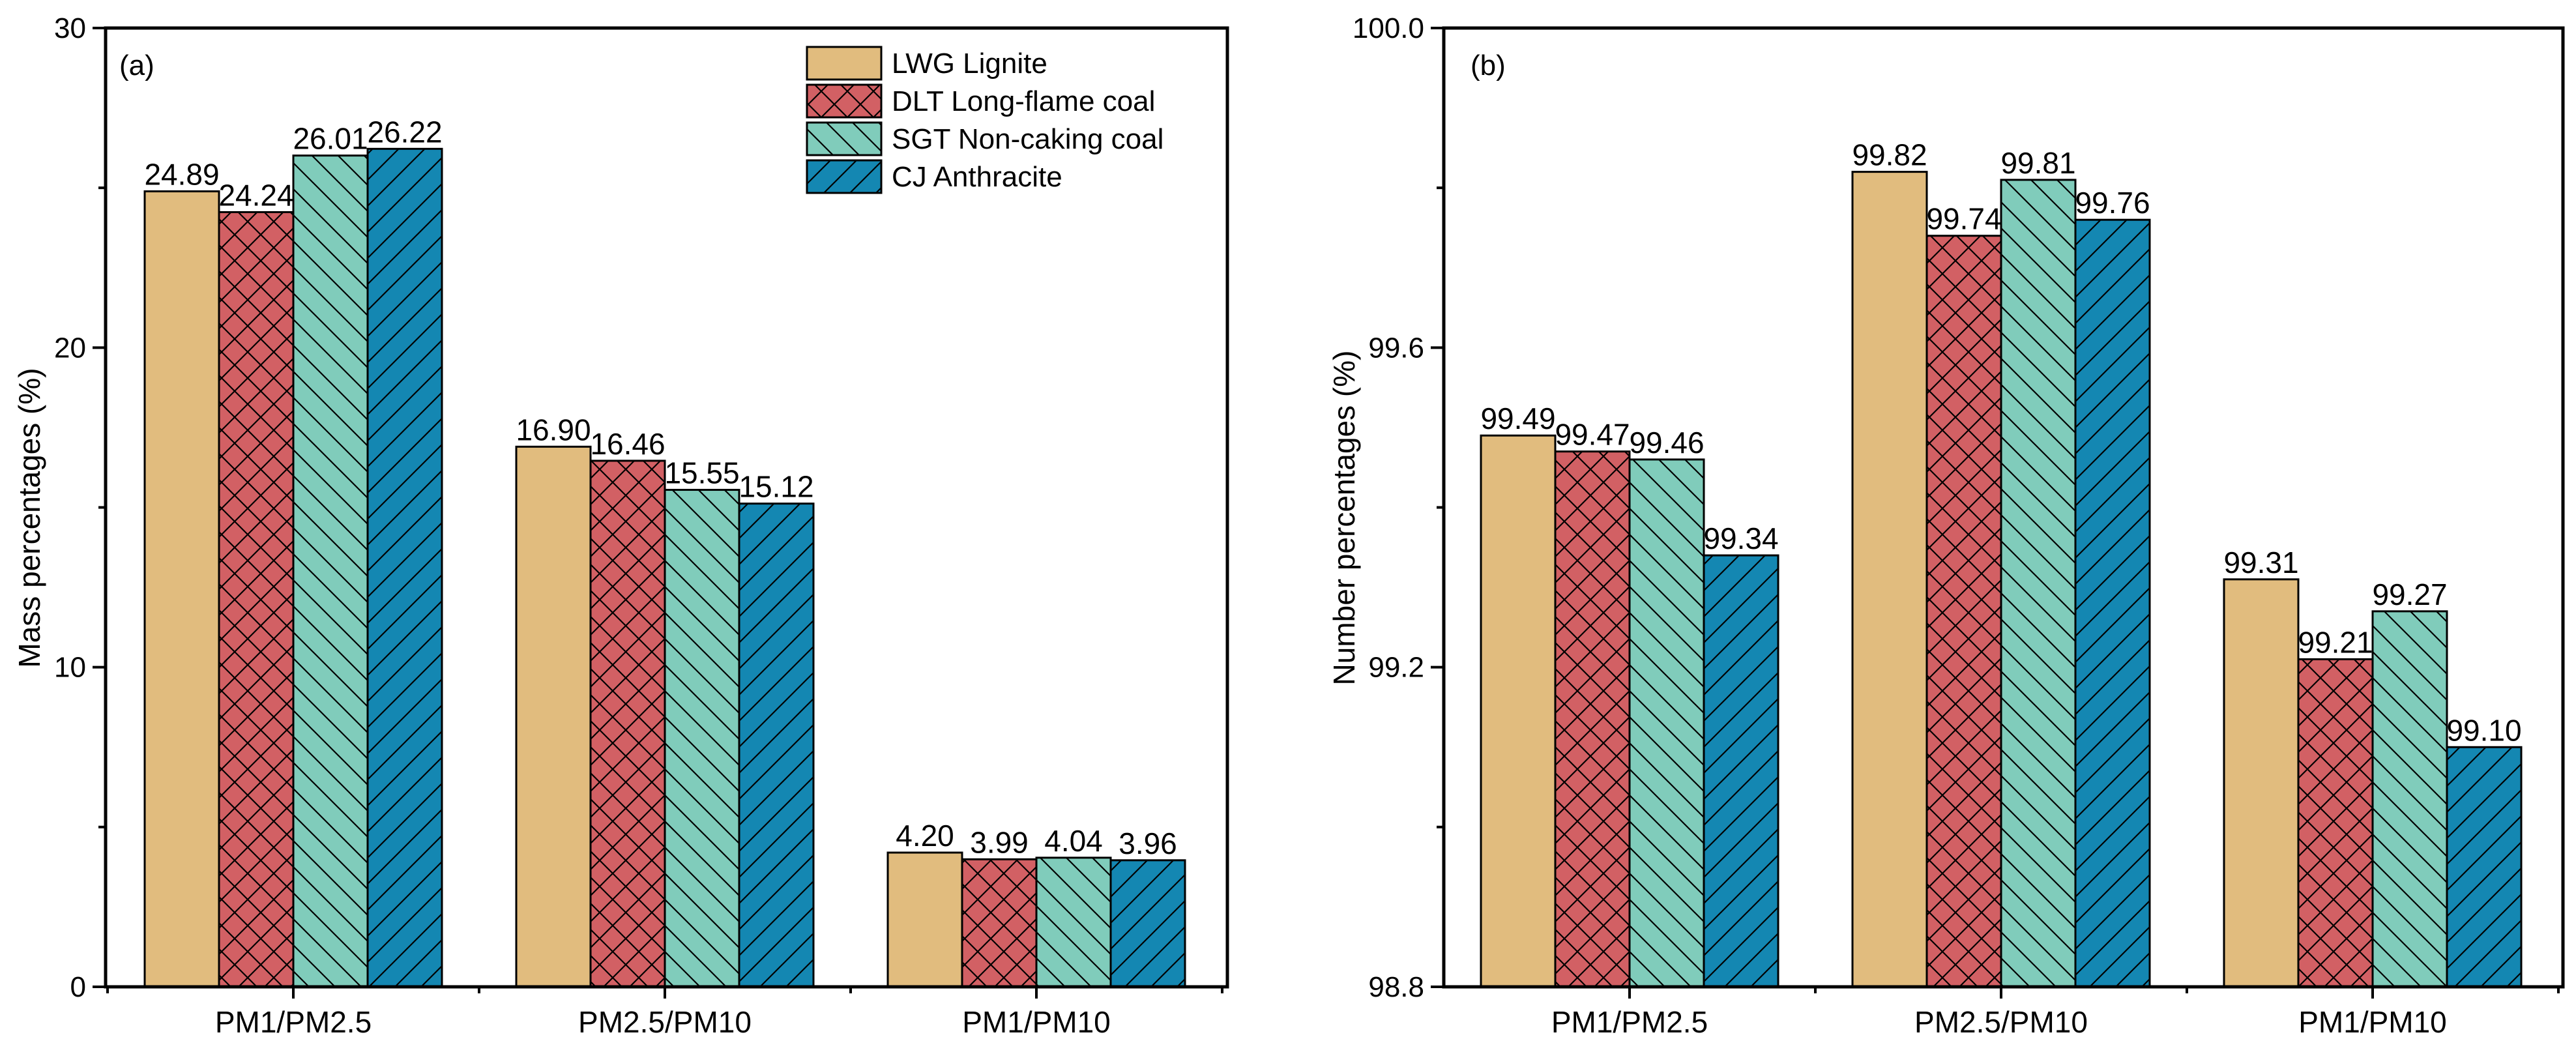 The image size is (2576, 1052). Describe the element at coordinates (181, 175) in the screenshot. I see `data-label: 24.89` at that location.